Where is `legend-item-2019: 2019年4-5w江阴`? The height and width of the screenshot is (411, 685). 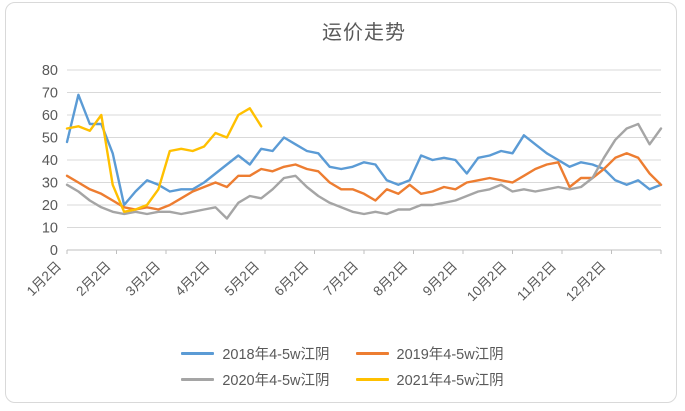 legend-item-2019: 2019年4-5w江阴 is located at coordinates (429, 353).